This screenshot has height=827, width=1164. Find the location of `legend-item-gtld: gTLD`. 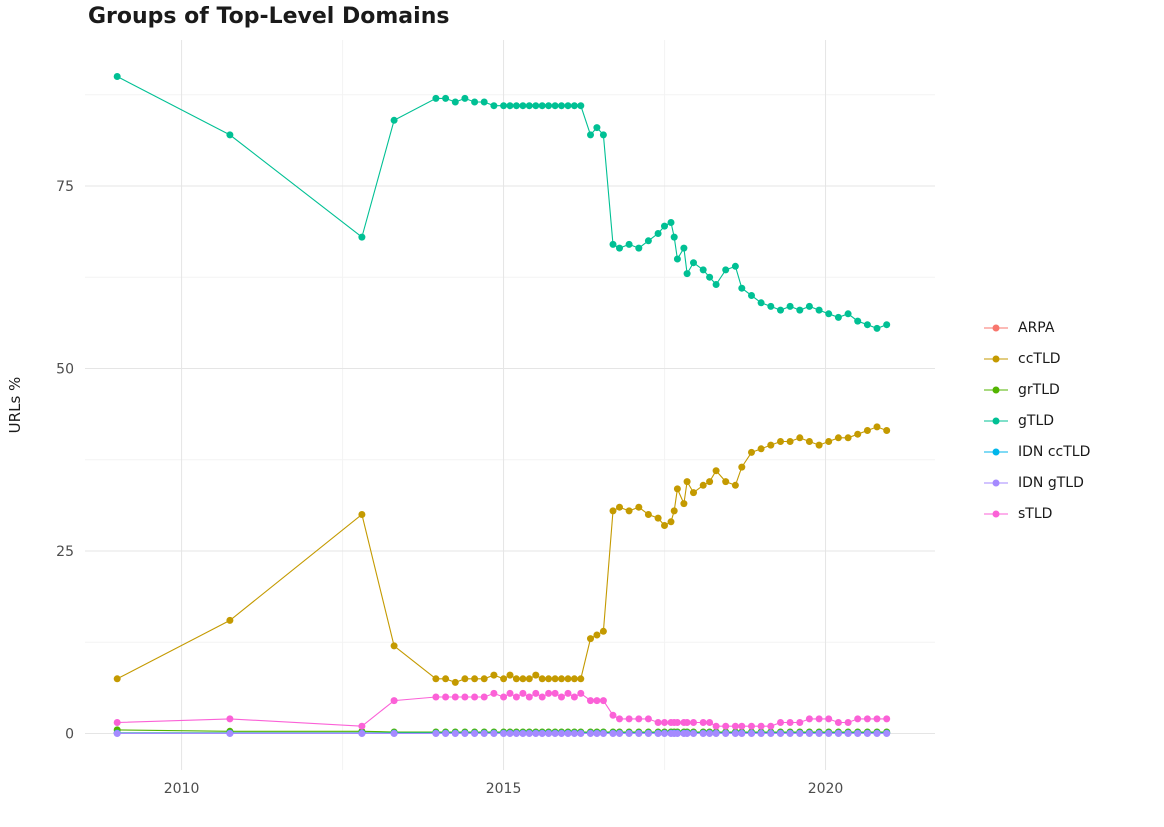

legend-item-gtld: gTLD is located at coordinates (1036, 421).